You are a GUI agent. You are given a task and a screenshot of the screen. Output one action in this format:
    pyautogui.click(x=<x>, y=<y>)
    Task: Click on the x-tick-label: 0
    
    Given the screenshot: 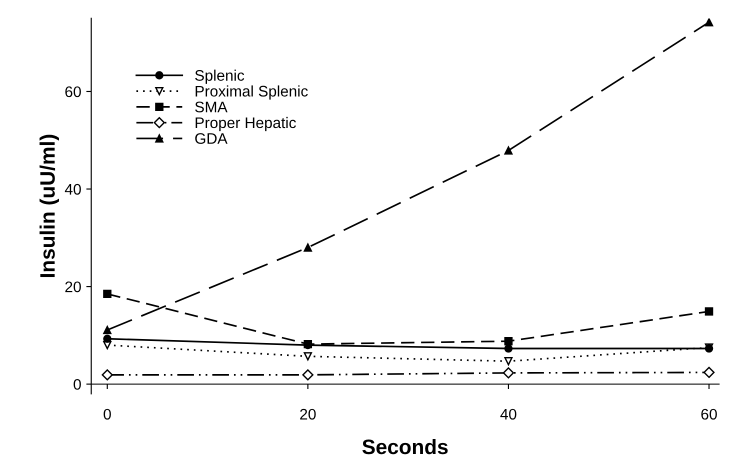 What is the action you would take?
    pyautogui.click(x=107, y=414)
    